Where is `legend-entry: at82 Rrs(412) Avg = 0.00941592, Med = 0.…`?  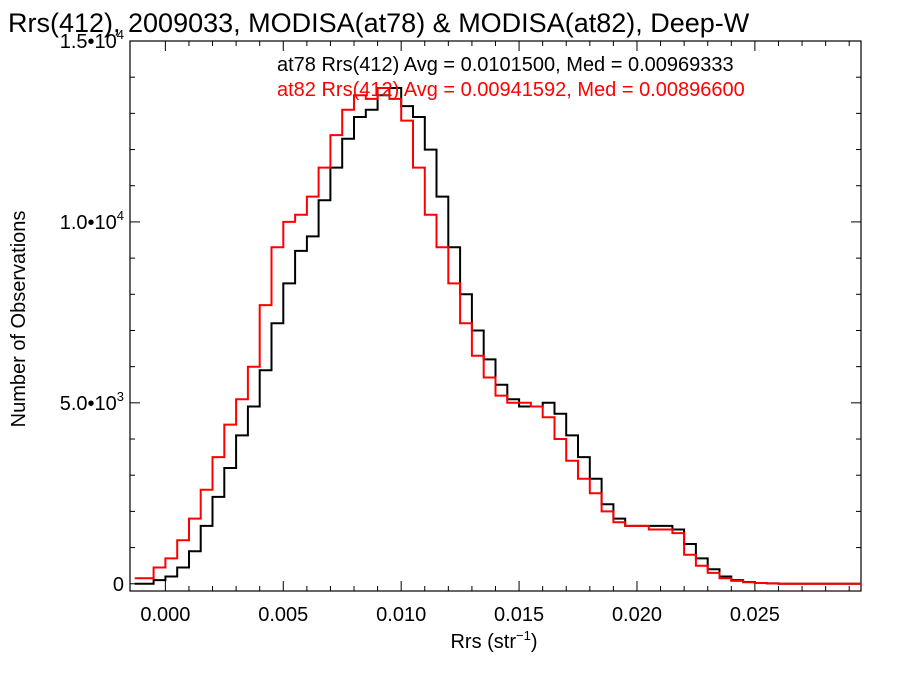
legend-entry: at82 Rrs(412) Avg = 0.00941592, Med = 0.… is located at coordinates (511, 90).